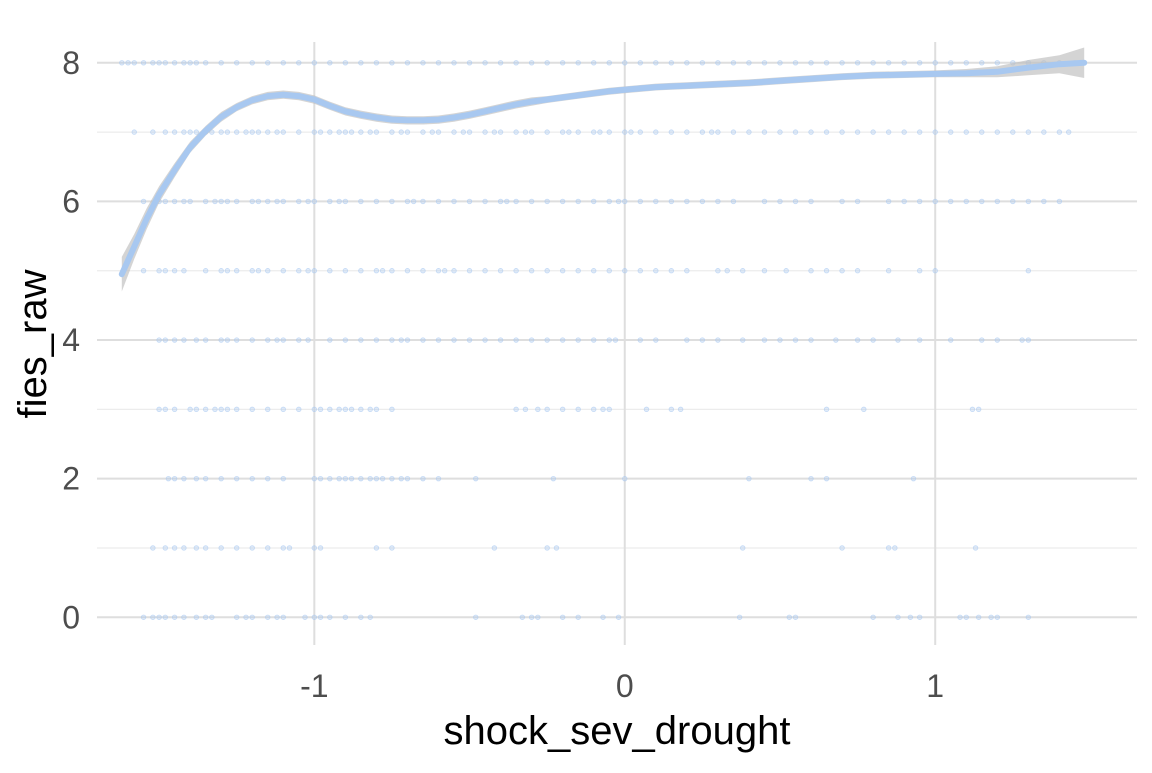 The width and height of the screenshot is (1152, 773). What do you see at coordinates (617, 731) in the screenshot?
I see `x-axis-label: shock_sev_drought` at bounding box center [617, 731].